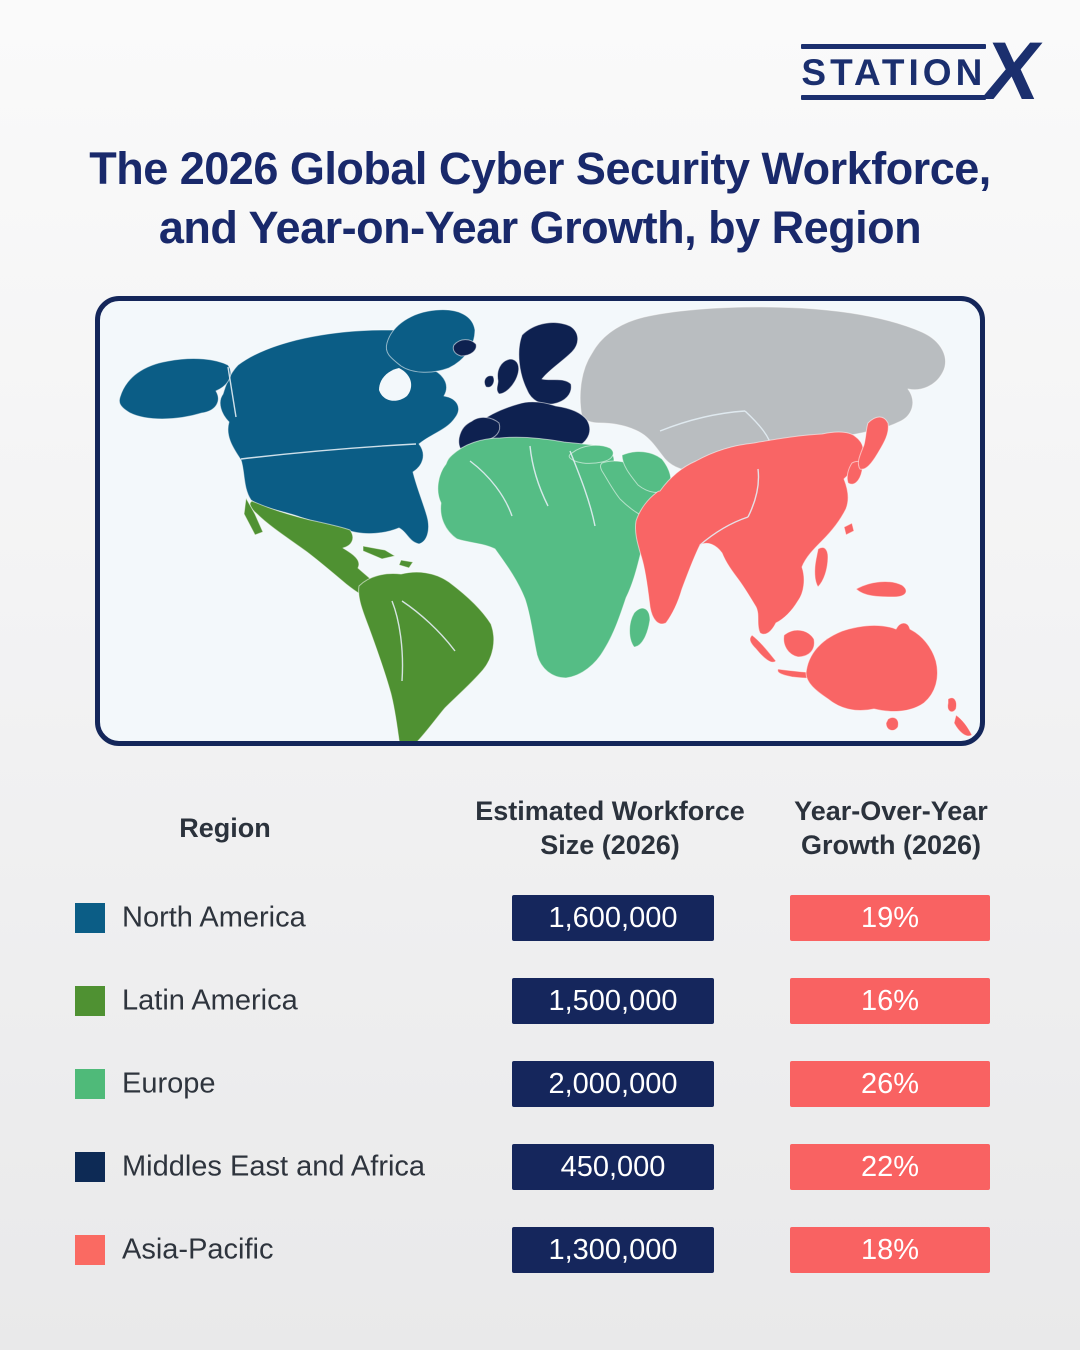 This screenshot has width=1080, height=1350. What do you see at coordinates (90, 1250) in the screenshot?
I see `legend-swatch-asia-pacific` at bounding box center [90, 1250].